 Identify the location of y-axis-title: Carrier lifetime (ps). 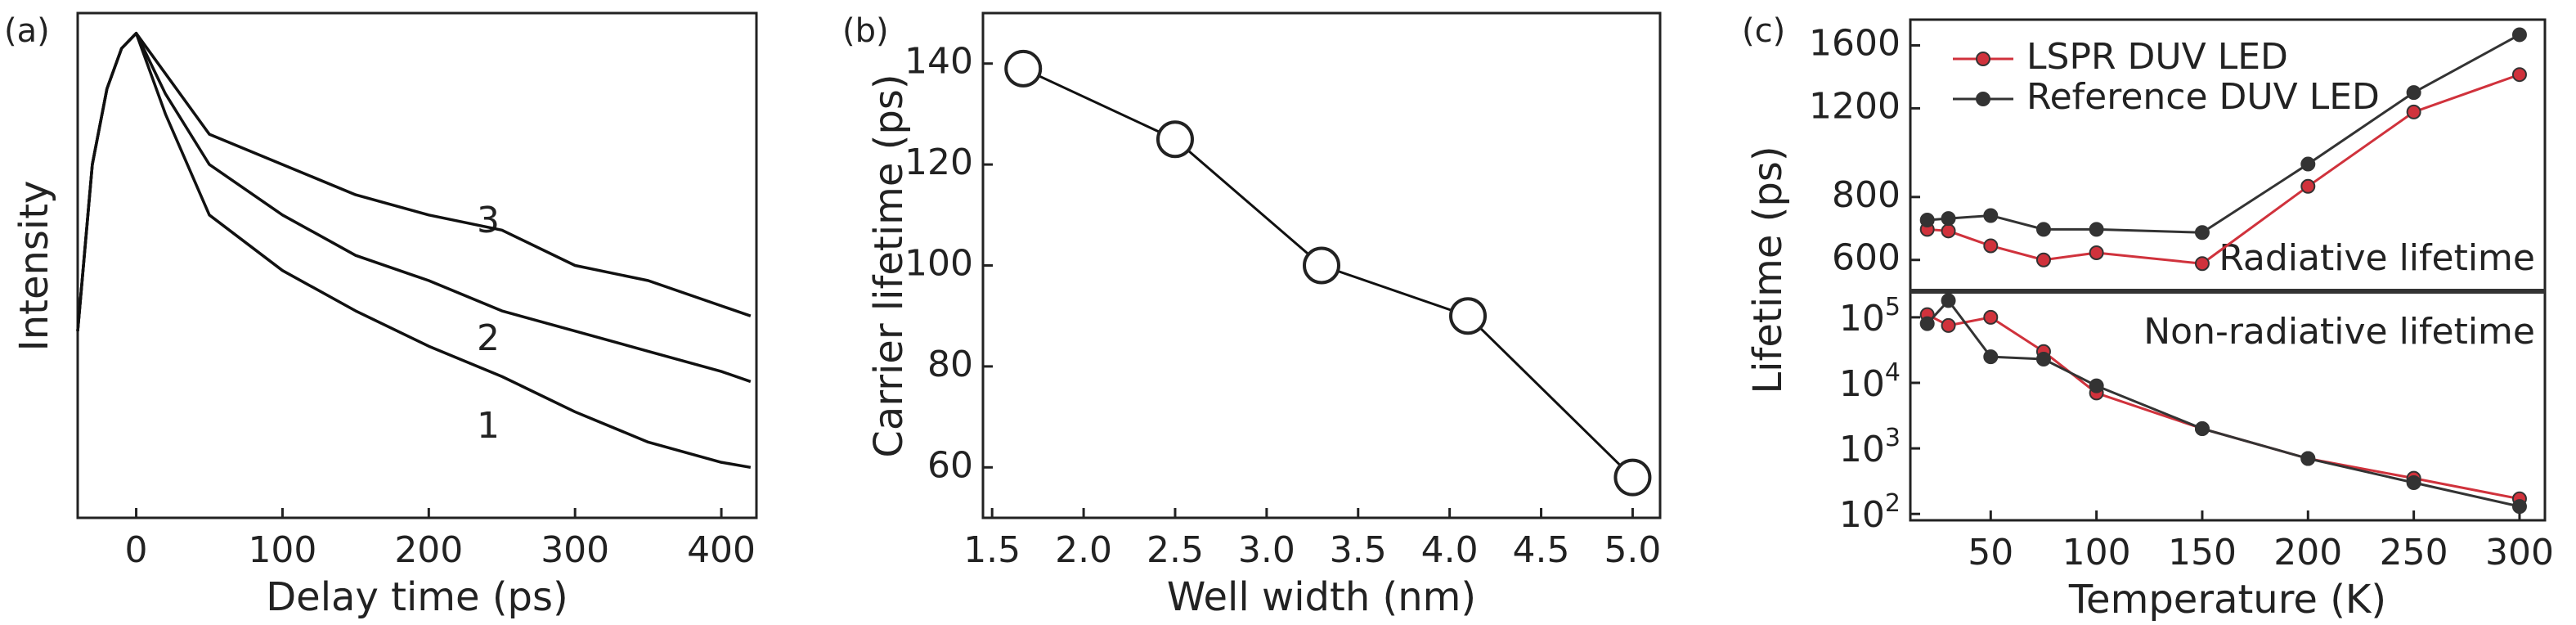
(889, 265).